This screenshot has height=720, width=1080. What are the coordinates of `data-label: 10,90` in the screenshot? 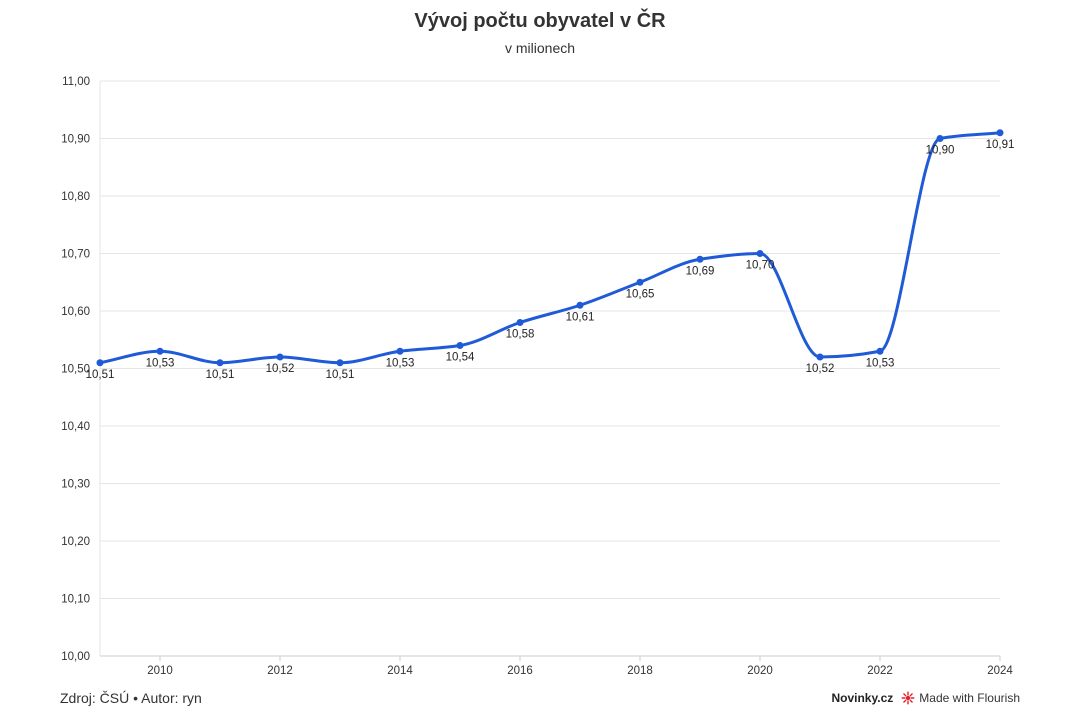 It's located at (940, 151).